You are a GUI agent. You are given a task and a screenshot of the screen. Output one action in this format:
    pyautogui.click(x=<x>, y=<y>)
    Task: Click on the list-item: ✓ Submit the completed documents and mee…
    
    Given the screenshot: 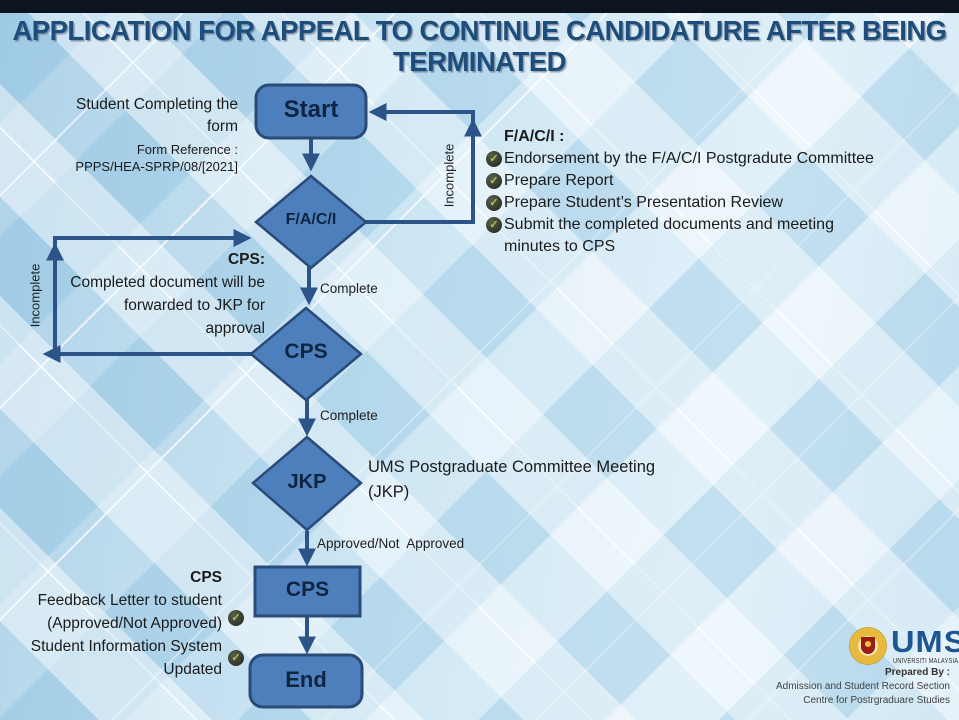 What is the action you would take?
    pyautogui.click(x=688, y=236)
    